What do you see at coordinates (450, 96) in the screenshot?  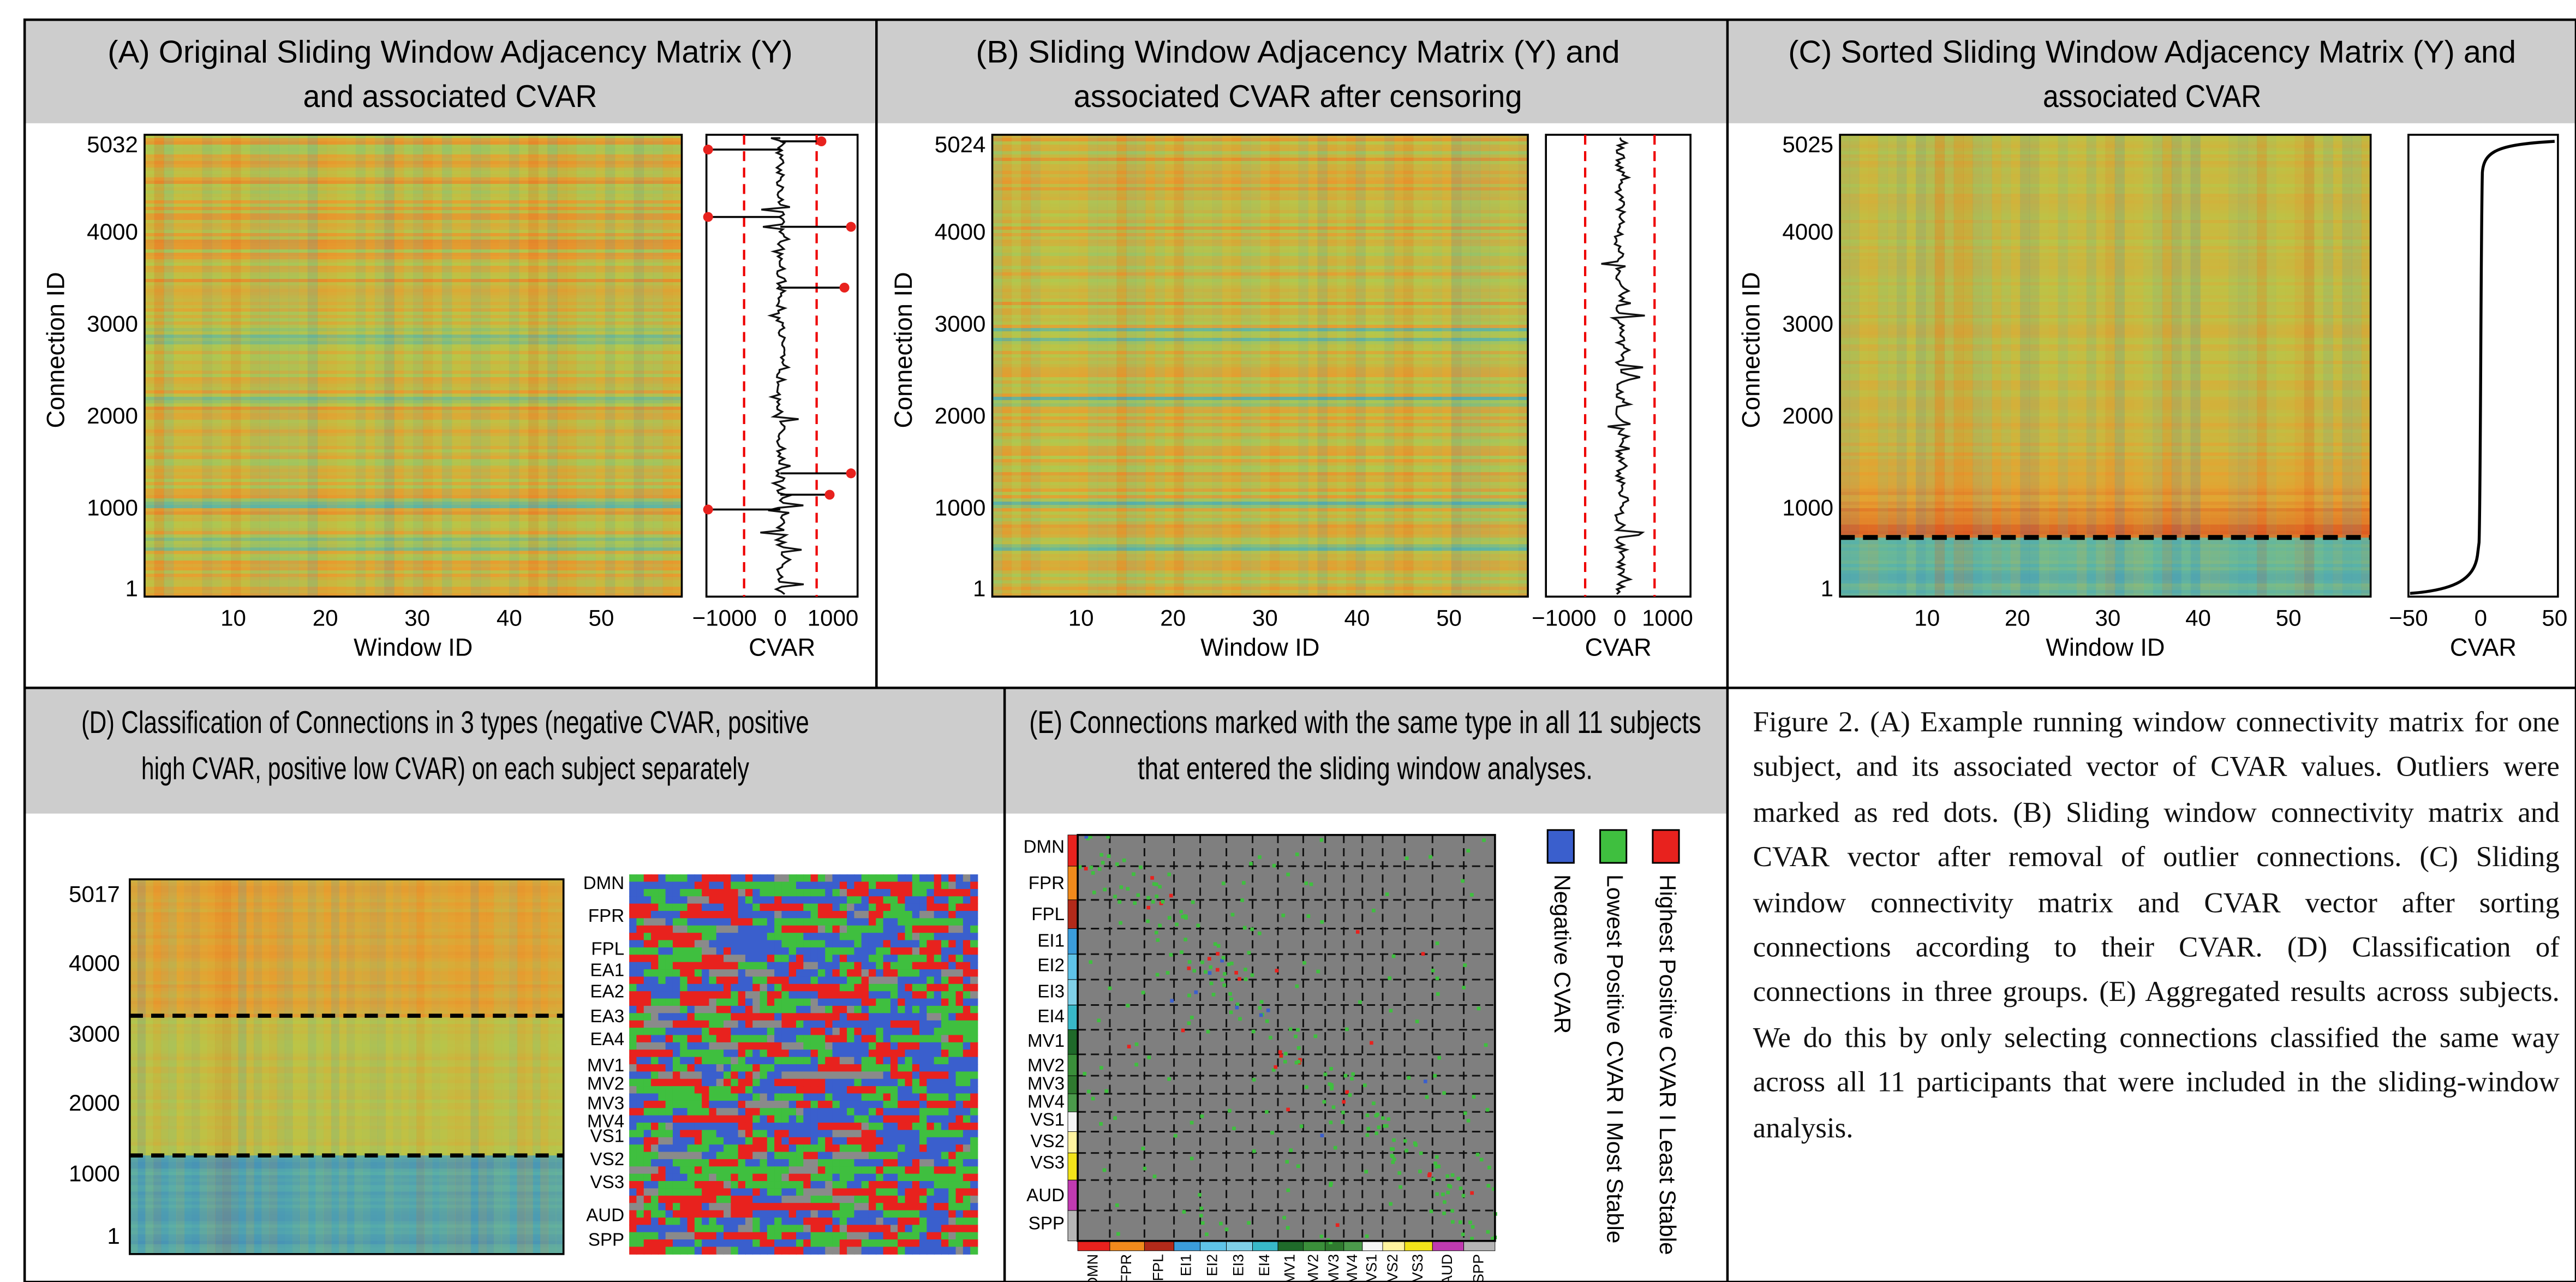 I see `panel-title: and associated CVAR` at bounding box center [450, 96].